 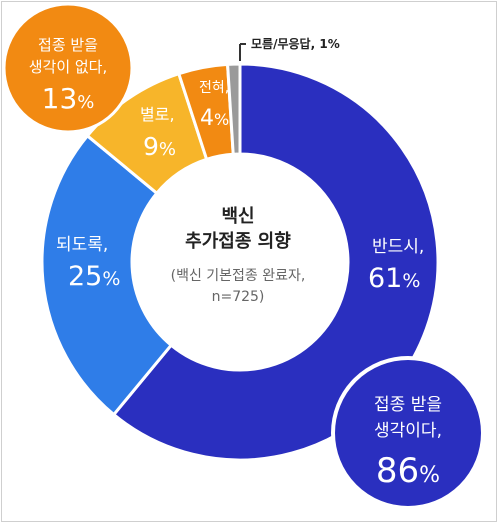 What do you see at coordinates (94, 276) in the screenshot?
I see `slice-label-doedorok-value: 25%` at bounding box center [94, 276].